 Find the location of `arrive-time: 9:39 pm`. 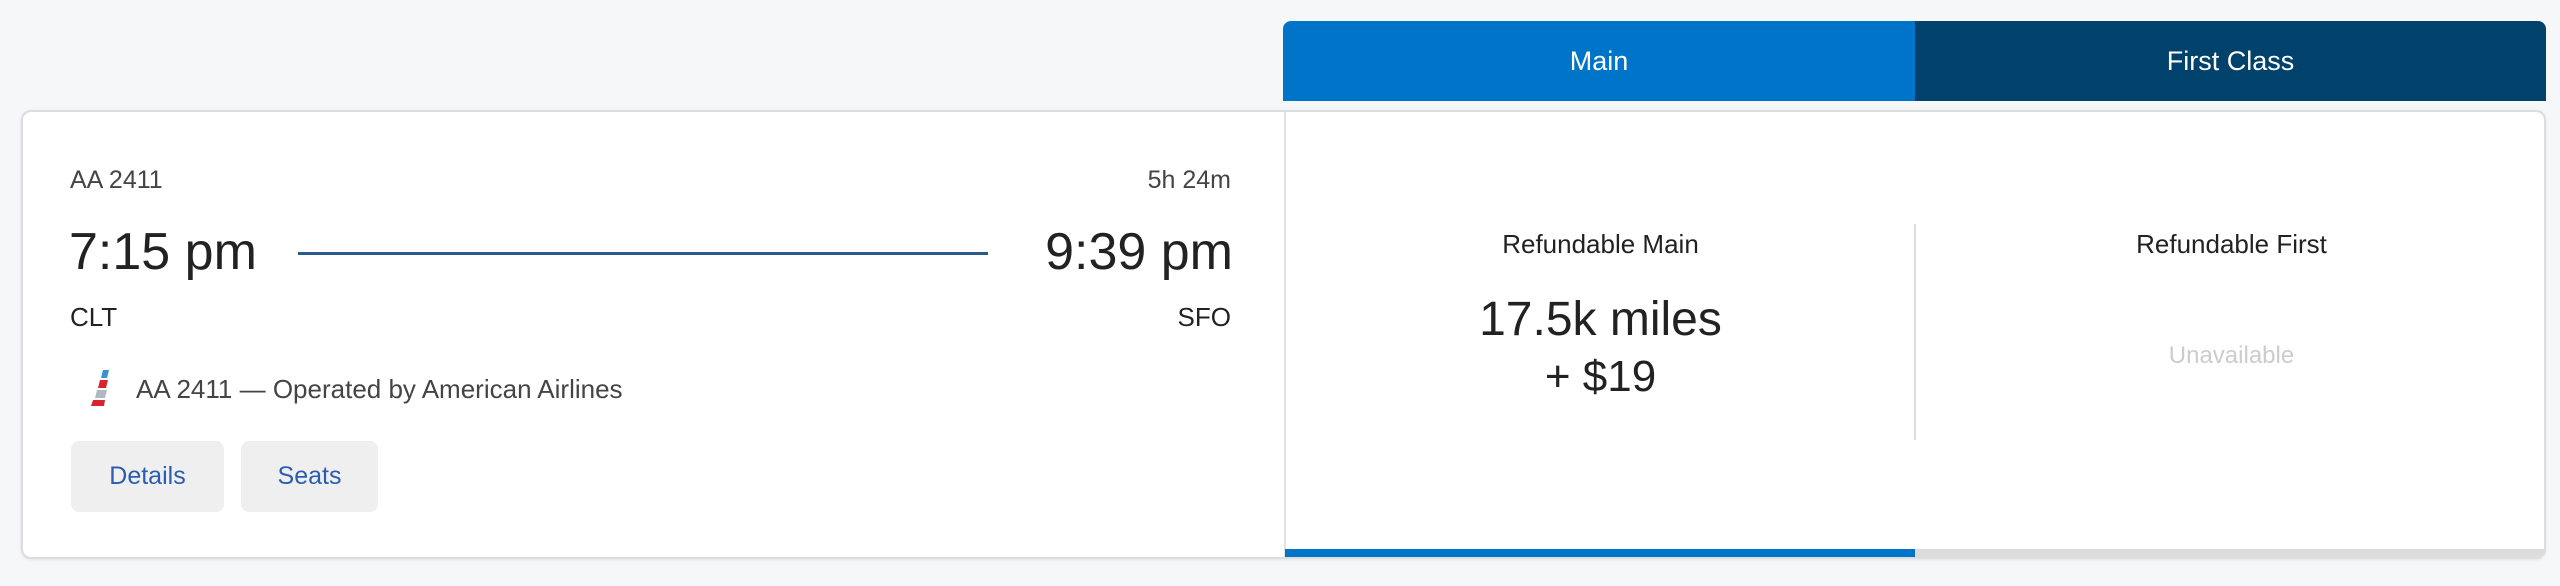

arrive-time: 9:39 pm is located at coordinates (1139, 252).